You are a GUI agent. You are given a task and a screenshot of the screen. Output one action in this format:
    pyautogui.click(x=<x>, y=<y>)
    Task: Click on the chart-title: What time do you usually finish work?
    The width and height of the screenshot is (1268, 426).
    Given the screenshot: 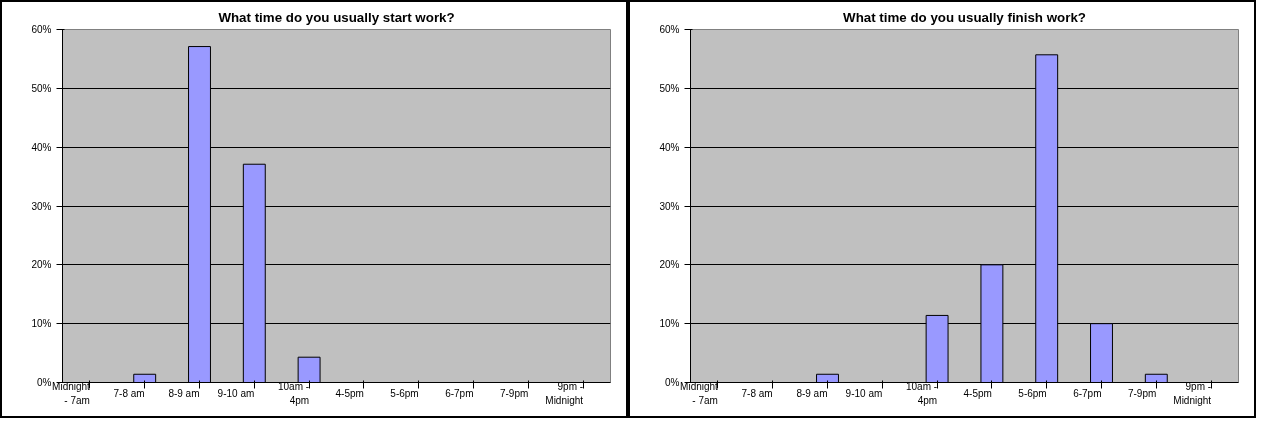 What is the action you would take?
    pyautogui.click(x=964, y=17)
    